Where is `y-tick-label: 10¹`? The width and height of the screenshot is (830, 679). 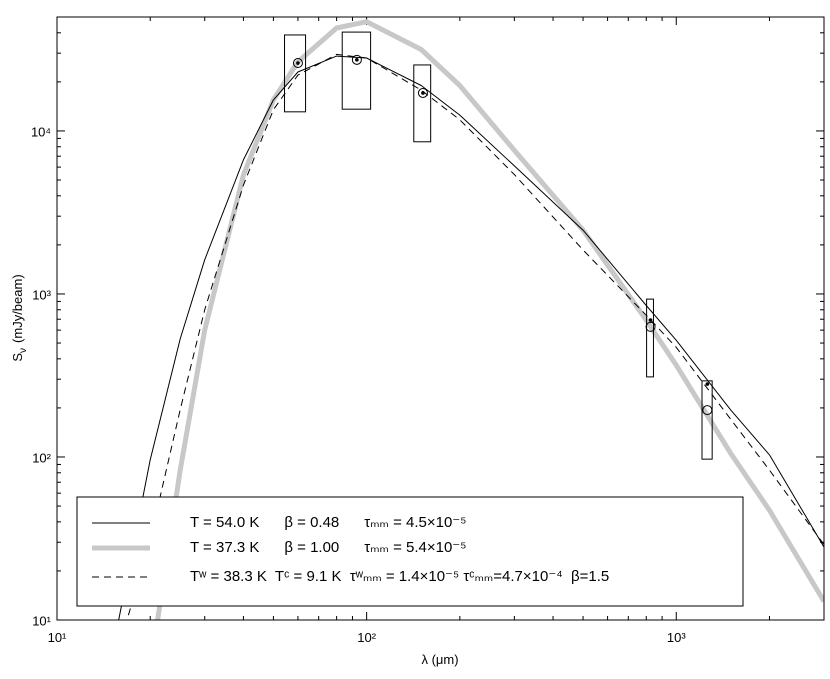 y-tick-label: 10¹ is located at coordinates (41, 620).